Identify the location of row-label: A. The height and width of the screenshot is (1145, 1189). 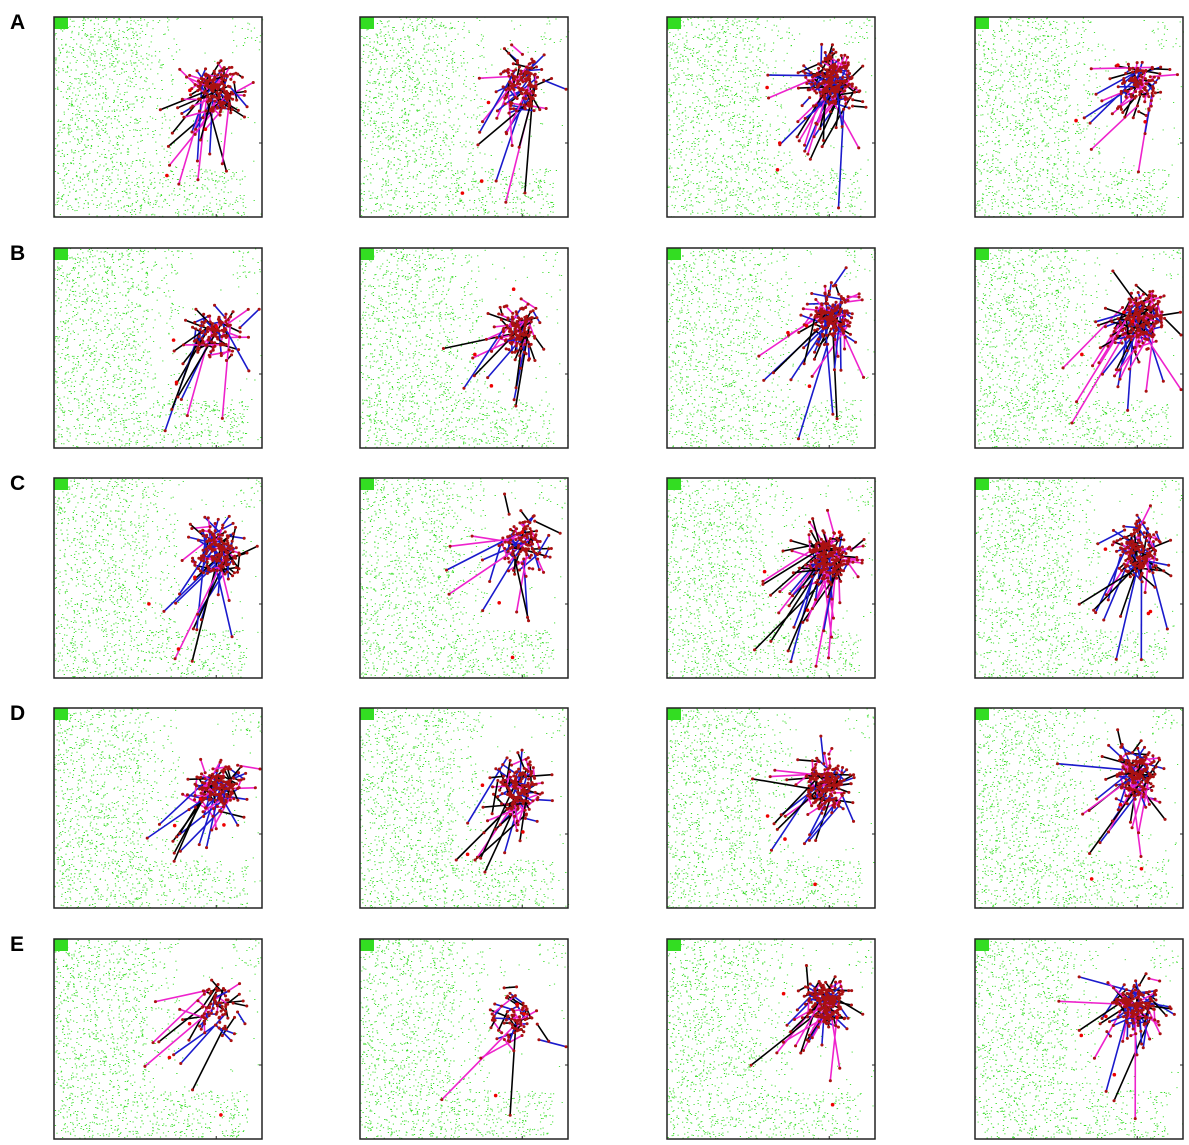
(17, 22).